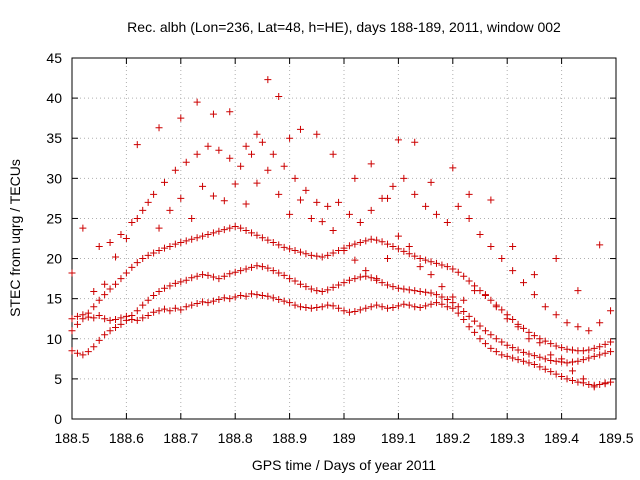 The width and height of the screenshot is (640, 480). What do you see at coordinates (54, 238) in the screenshot?
I see `y-axis-tick-labels: 0 5 10 15 20 25 30 35 40 45` at bounding box center [54, 238].